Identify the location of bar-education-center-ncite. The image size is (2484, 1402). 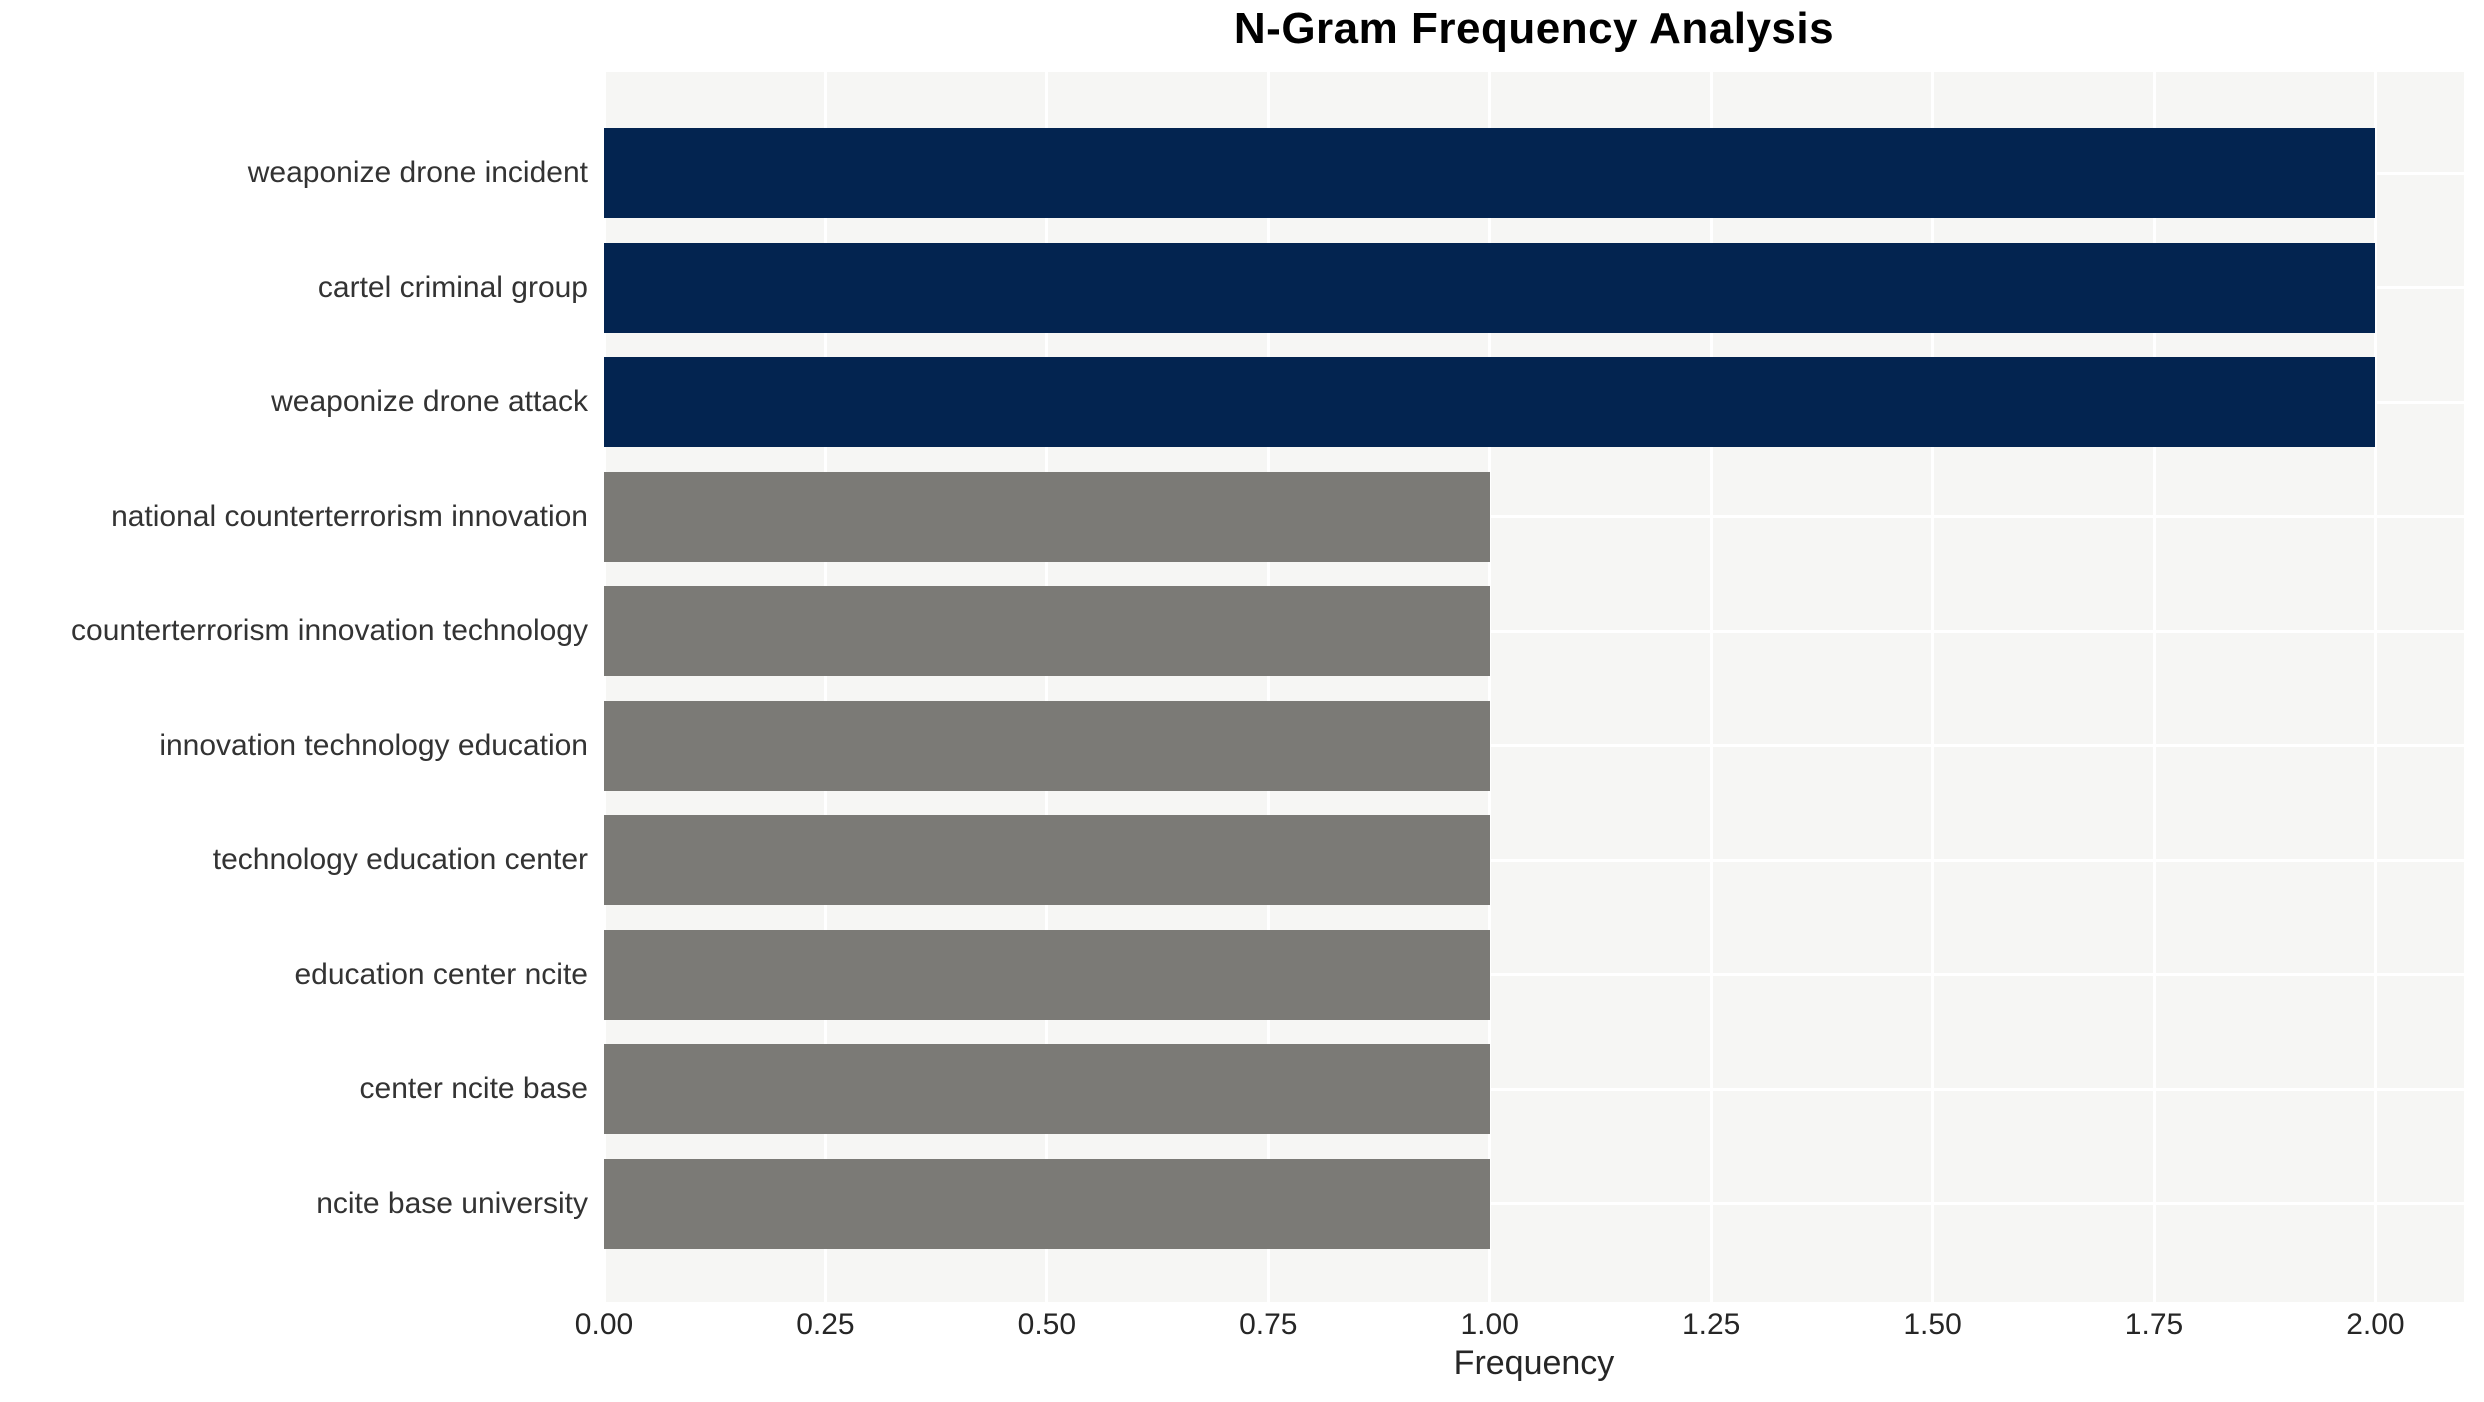
(1047, 974).